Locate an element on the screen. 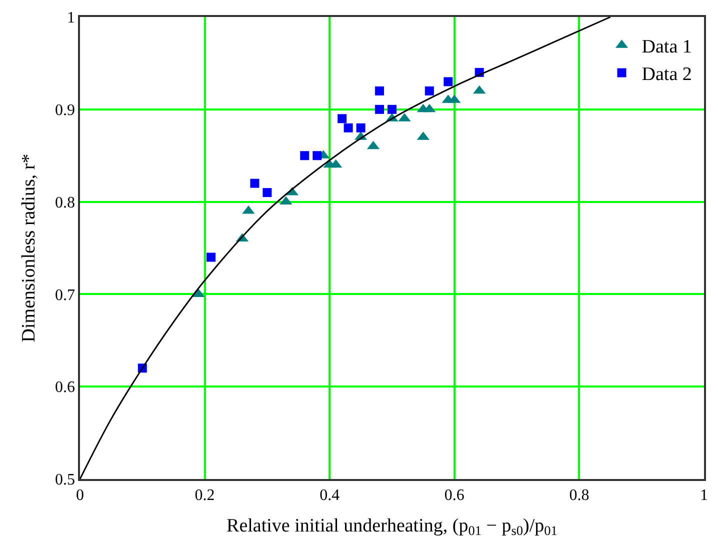 The image size is (718, 549). x-tick-label: 0.8 is located at coordinates (579, 495).